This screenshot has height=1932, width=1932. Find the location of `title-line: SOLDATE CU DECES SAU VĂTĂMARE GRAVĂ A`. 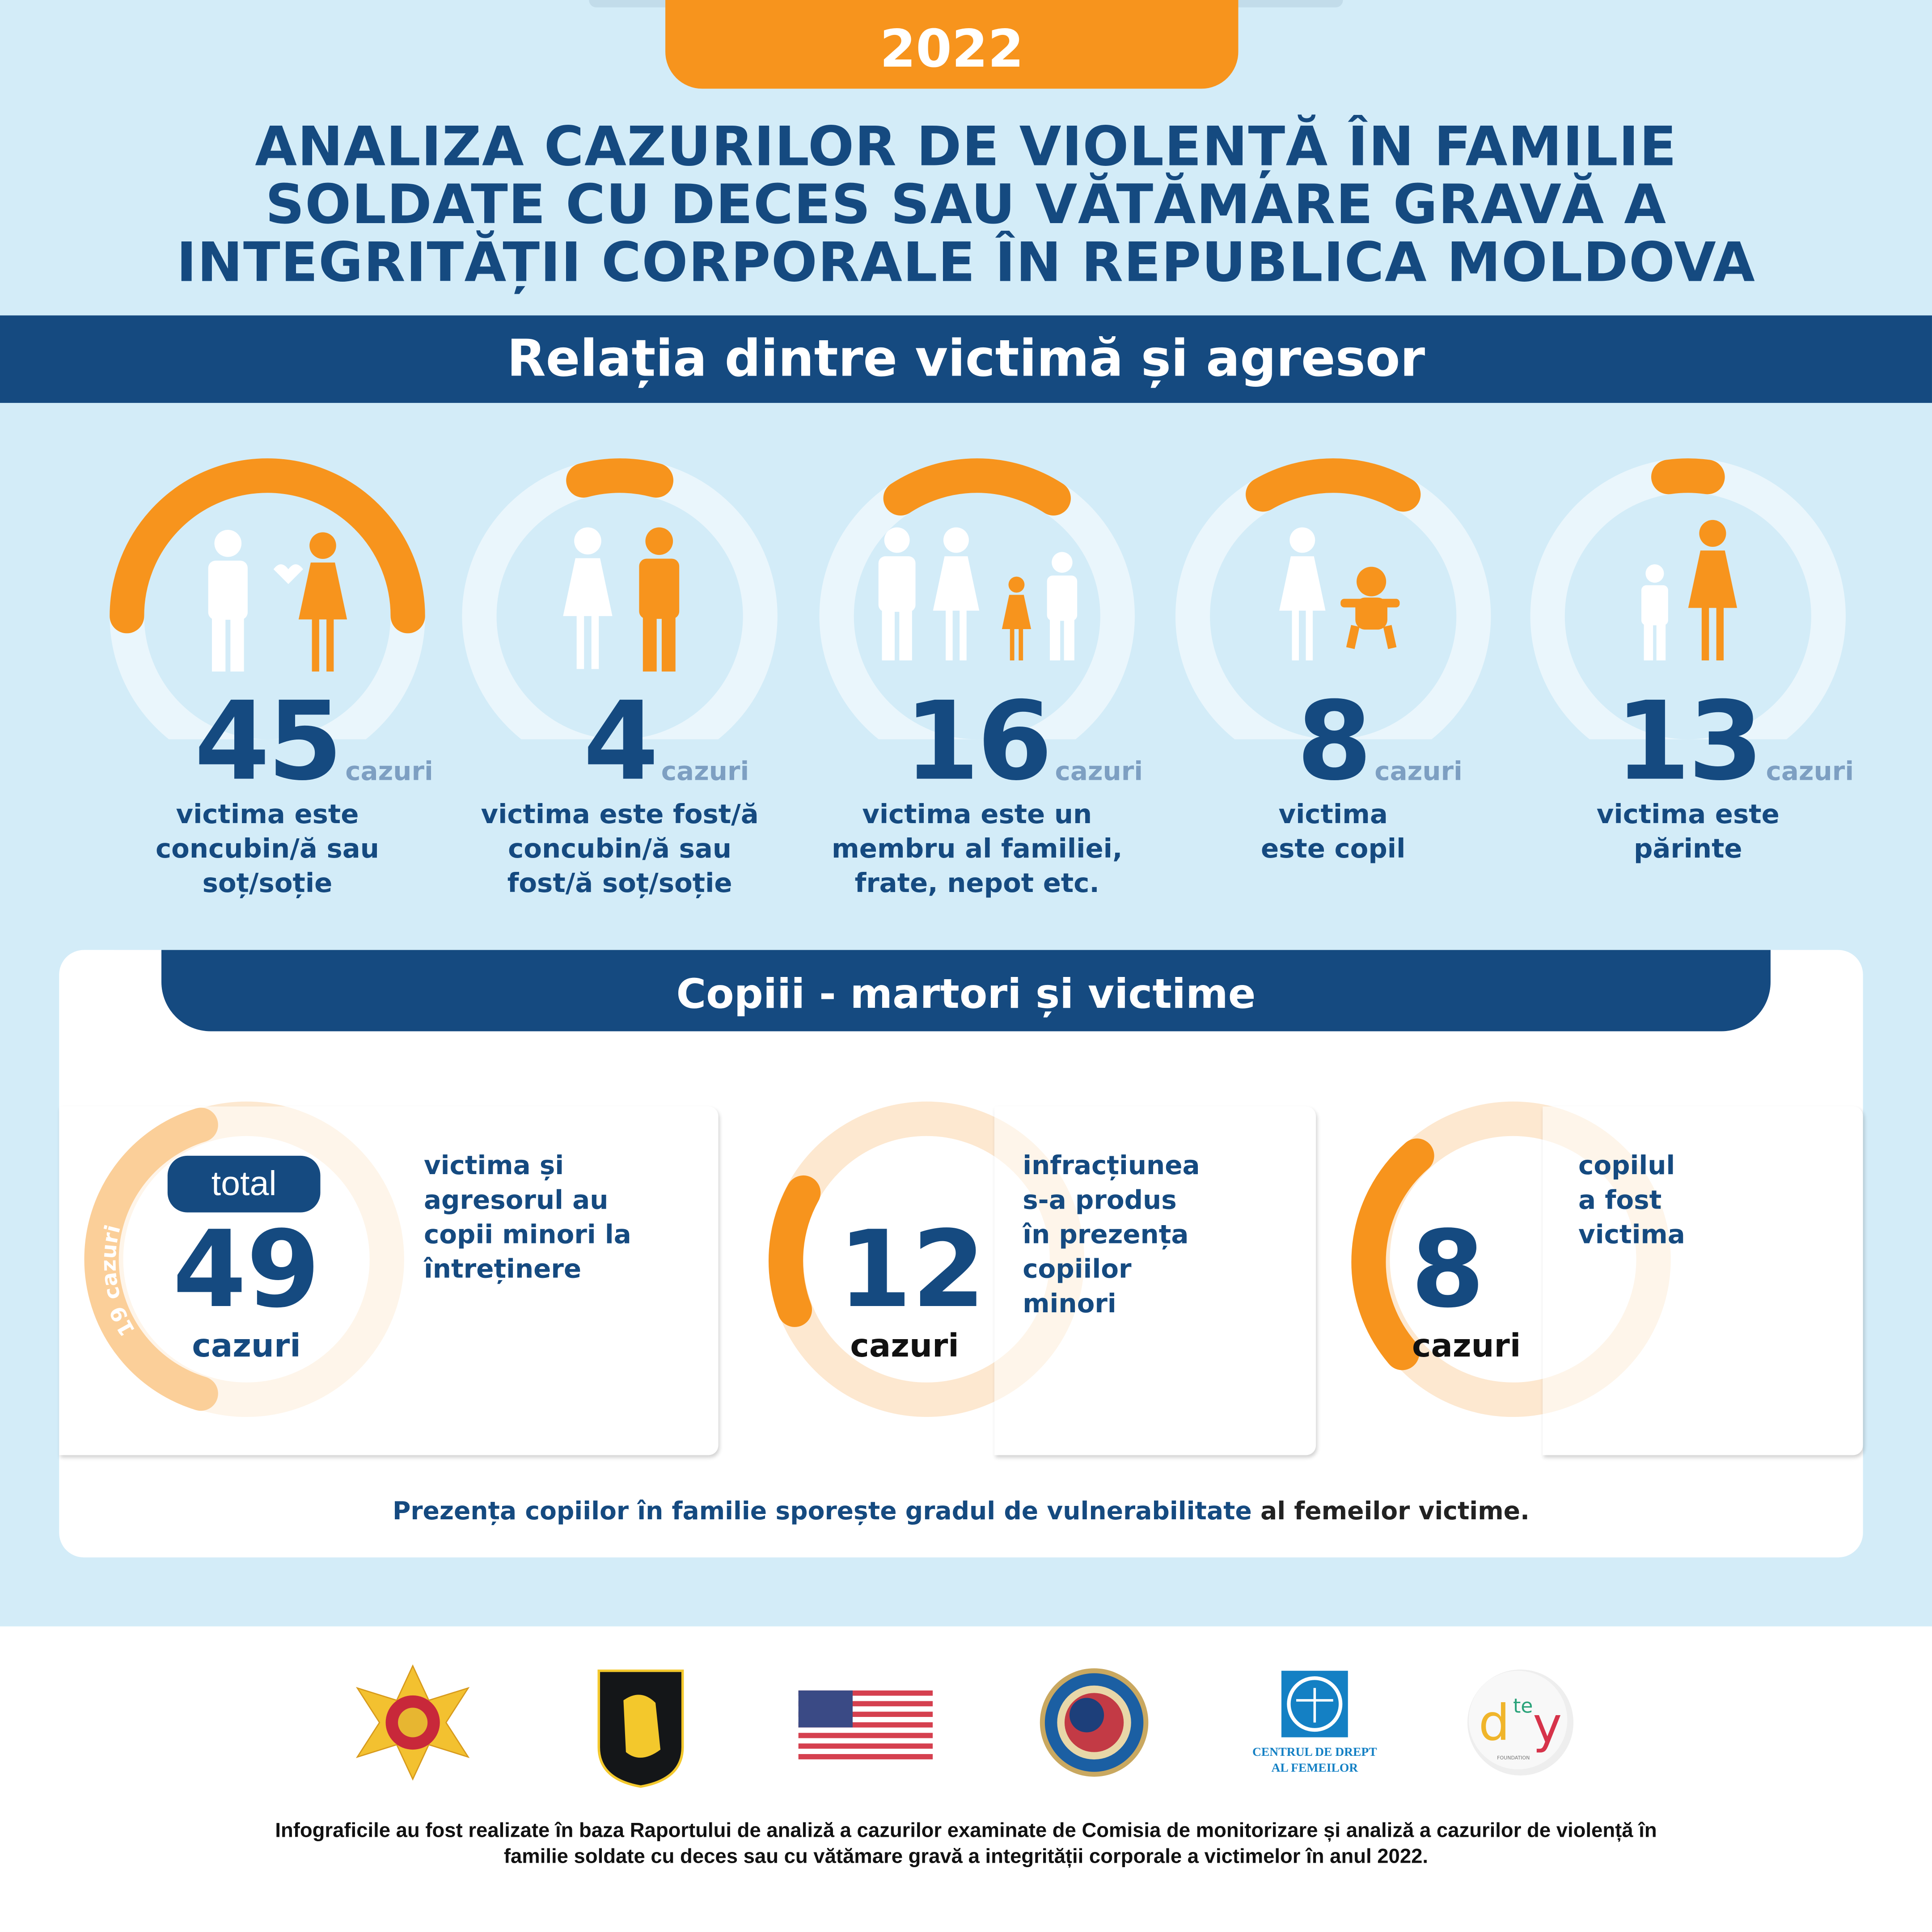

title-line: SOLDATE CU DECES SAU VĂTĂMARE GRAVĂ A is located at coordinates (966, 205).